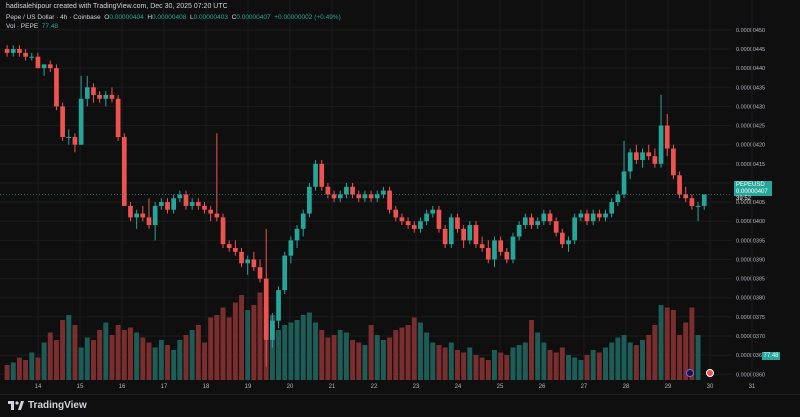  Describe the element at coordinates (710, 373) in the screenshot. I see `flag-marker-icon` at that location.